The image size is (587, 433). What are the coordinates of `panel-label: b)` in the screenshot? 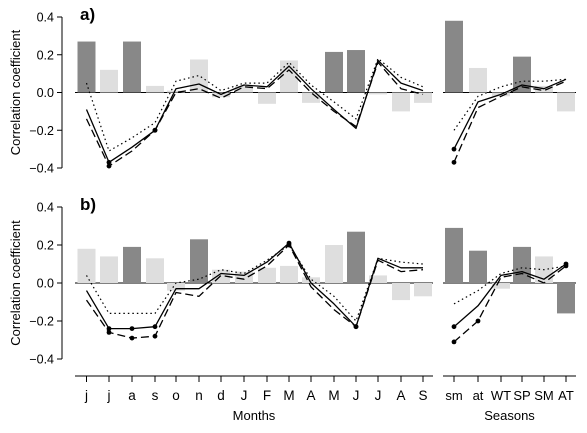 It's located at (88, 204).